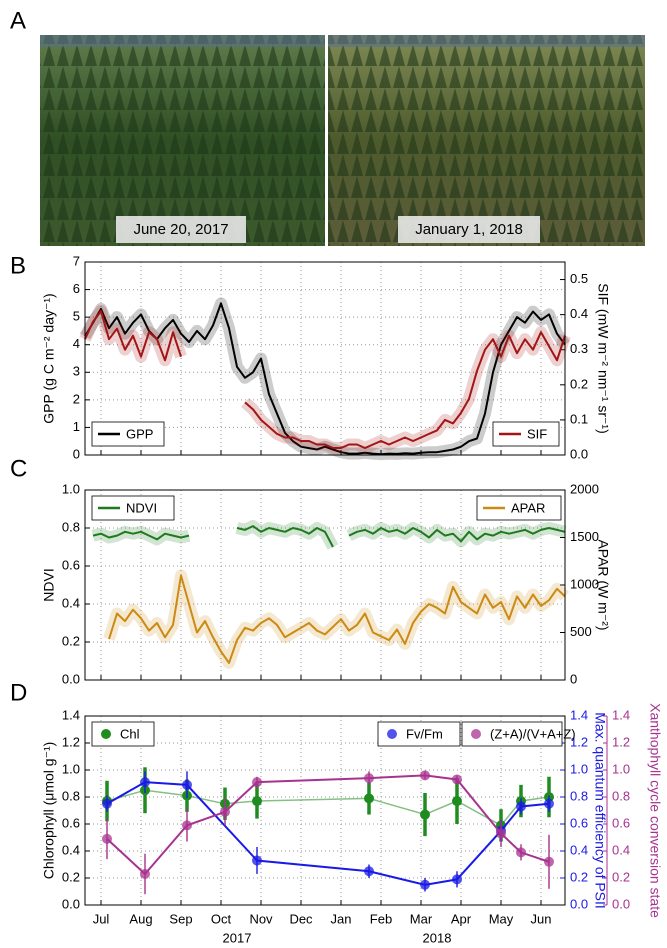 The image size is (667, 948). Describe the element at coordinates (76, 398) in the screenshot. I see `y-tick-label: 2` at that location.